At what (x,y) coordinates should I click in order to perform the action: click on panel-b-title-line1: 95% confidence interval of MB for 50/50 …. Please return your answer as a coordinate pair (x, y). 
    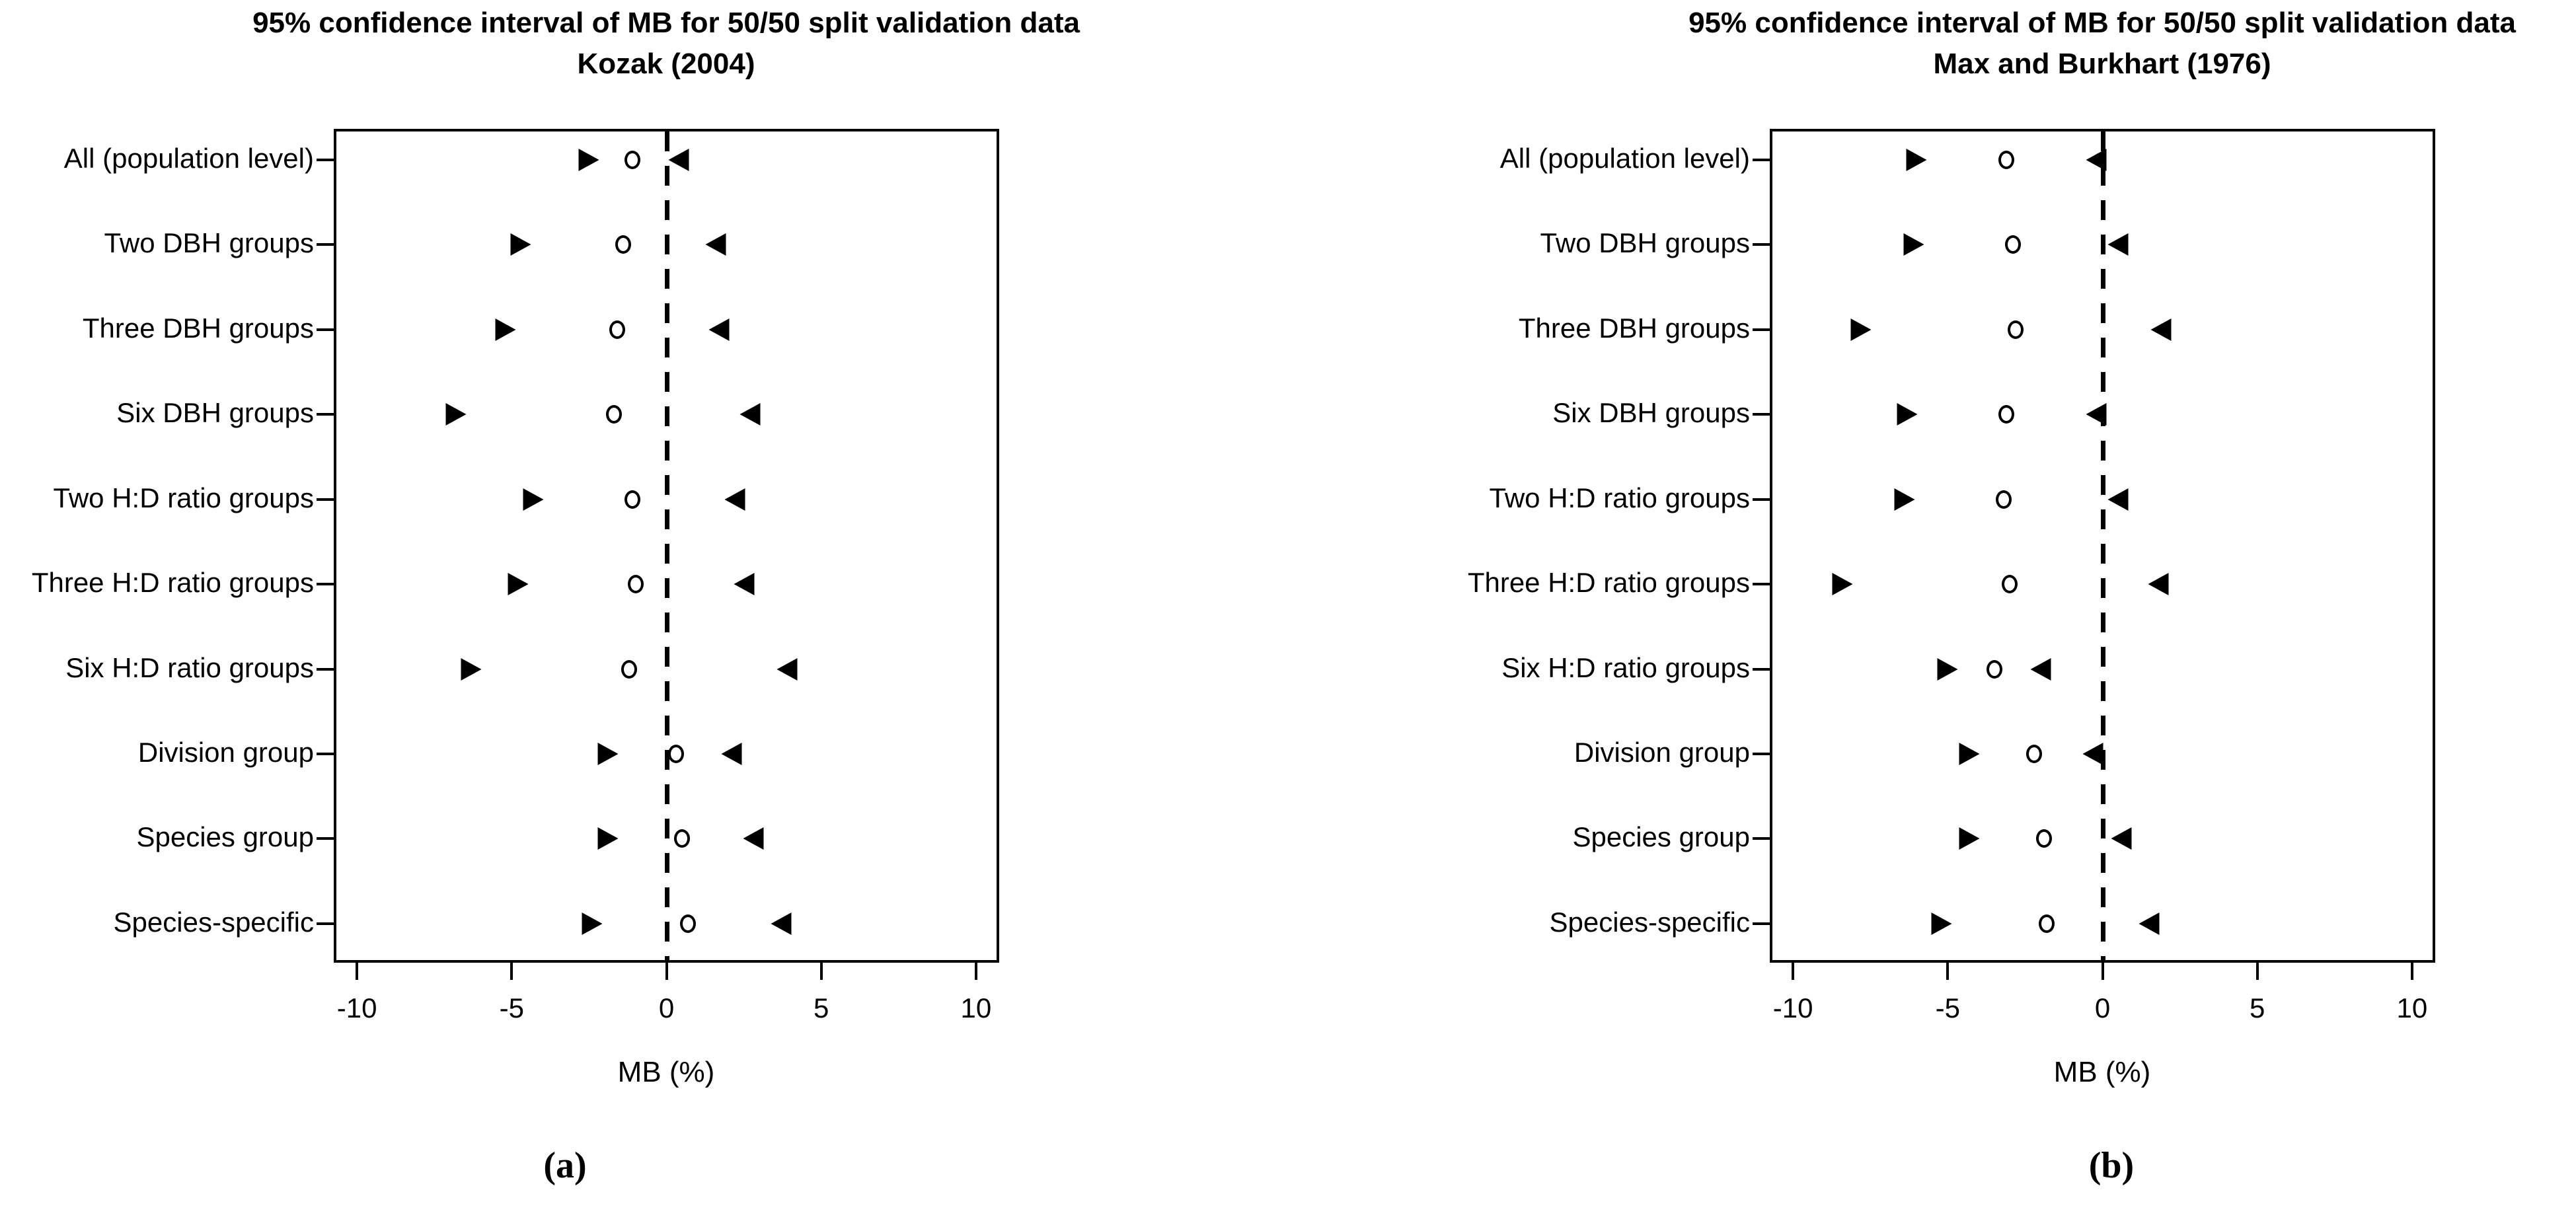
    Looking at the image, I should click on (2102, 23).